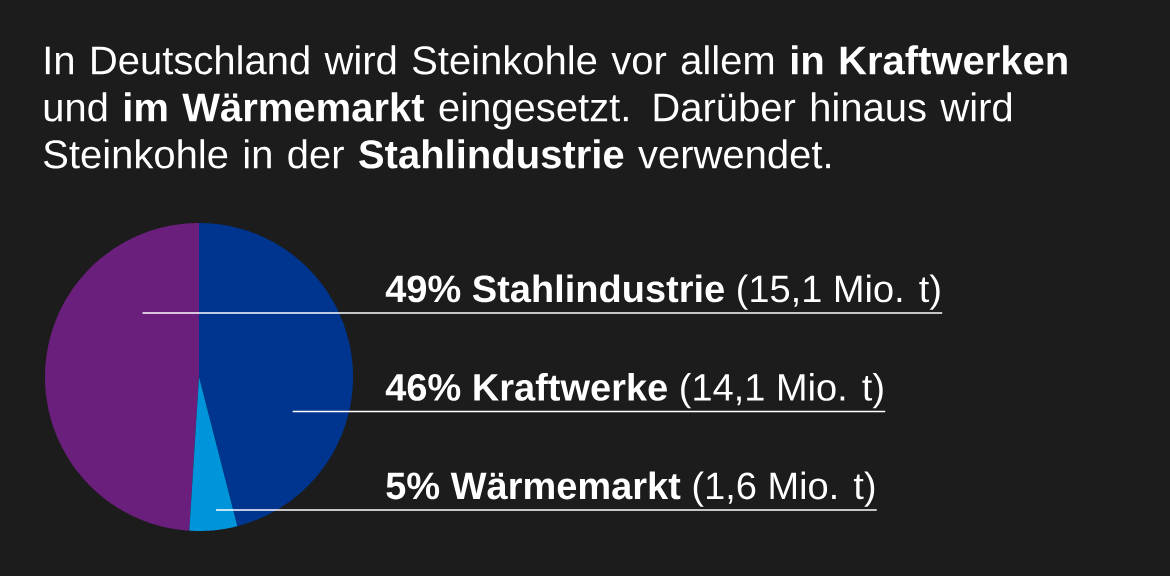 The image size is (1170, 576). I want to click on data-label: 49%, so click(423, 289).